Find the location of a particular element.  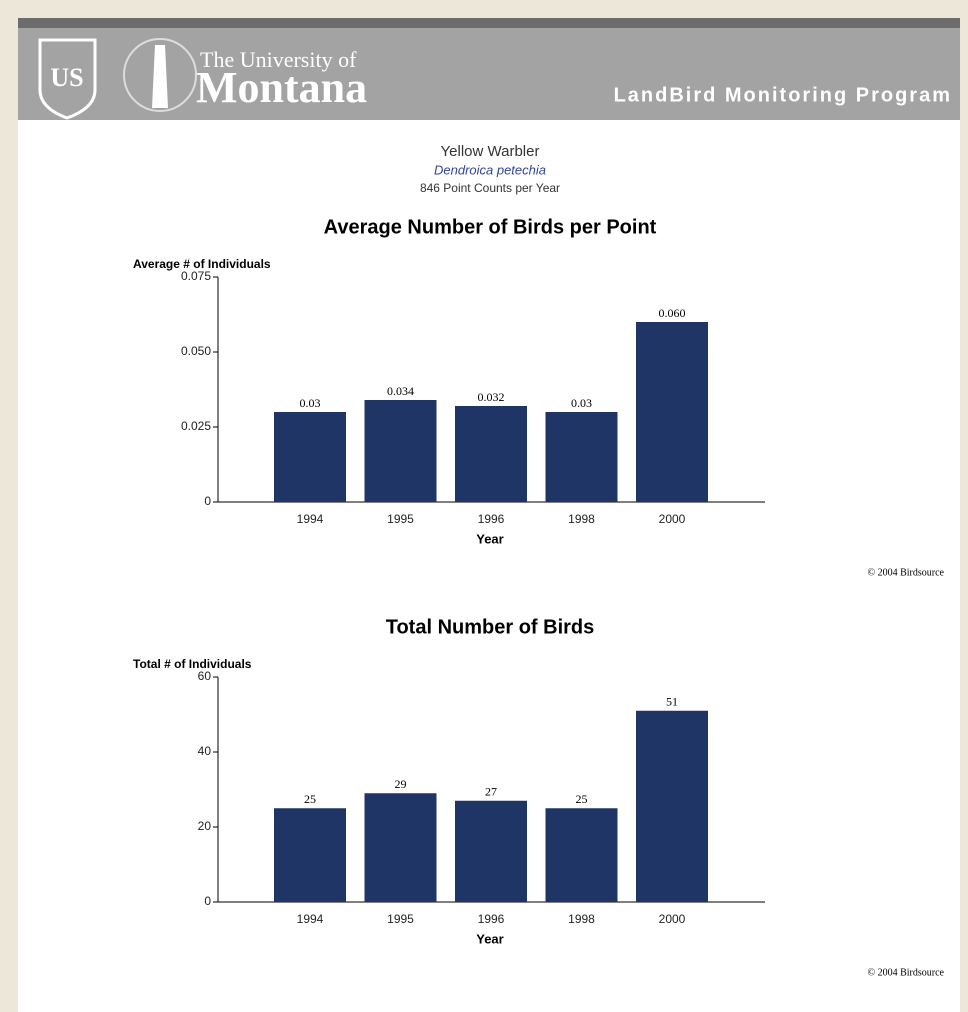

header-line1: The University of is located at coordinates (278, 59).